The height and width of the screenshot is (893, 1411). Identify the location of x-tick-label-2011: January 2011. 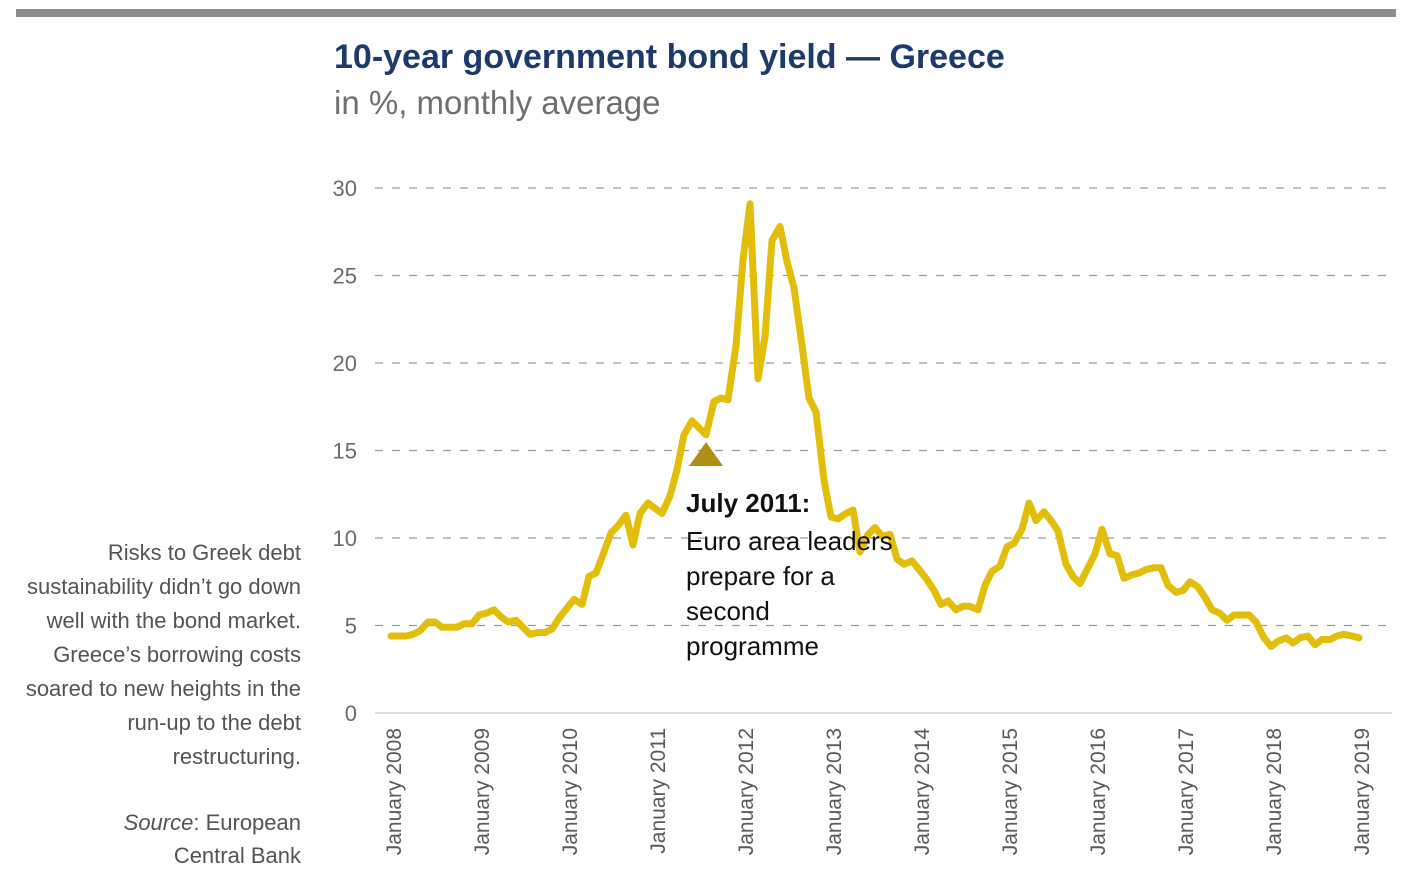
(658, 791).